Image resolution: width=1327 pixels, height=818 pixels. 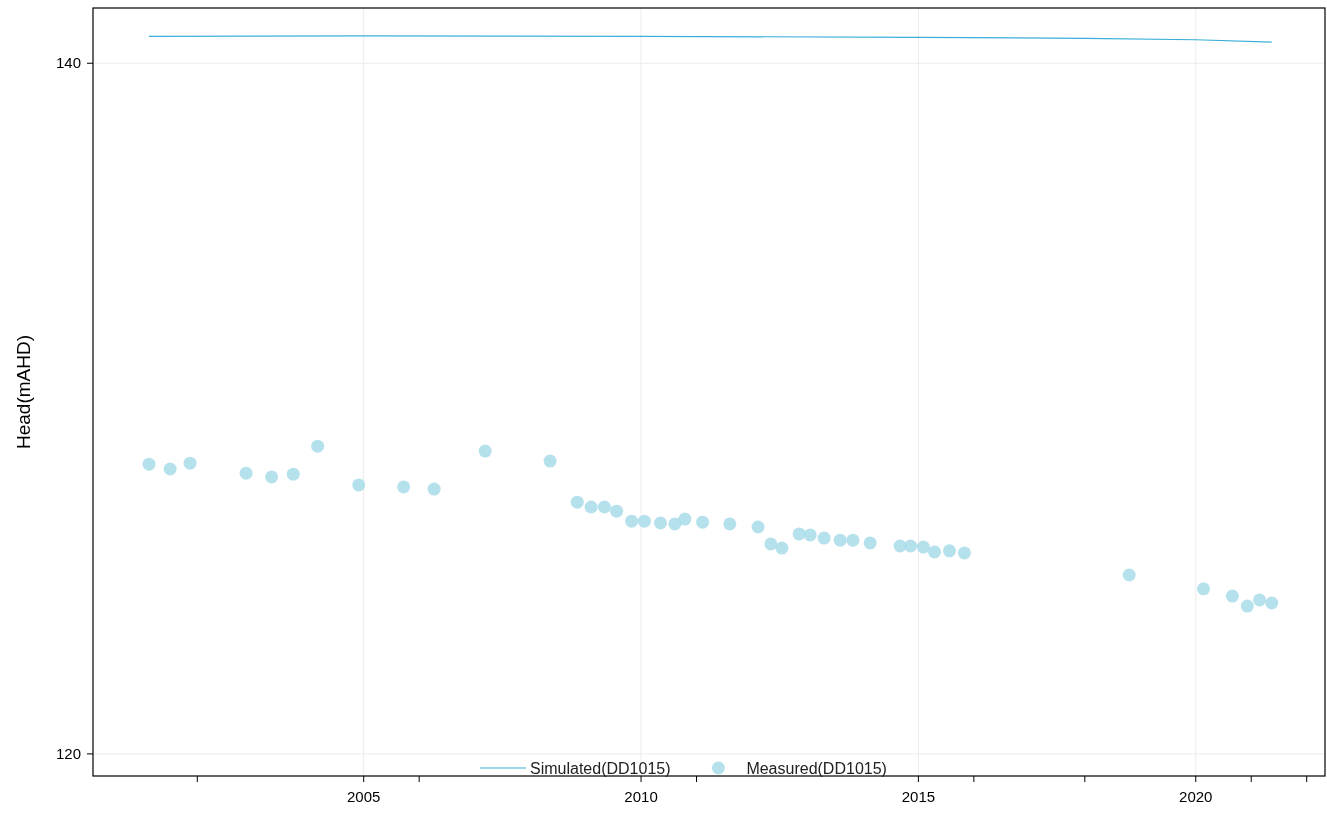 I want to click on line-series, so click(x=710, y=39).